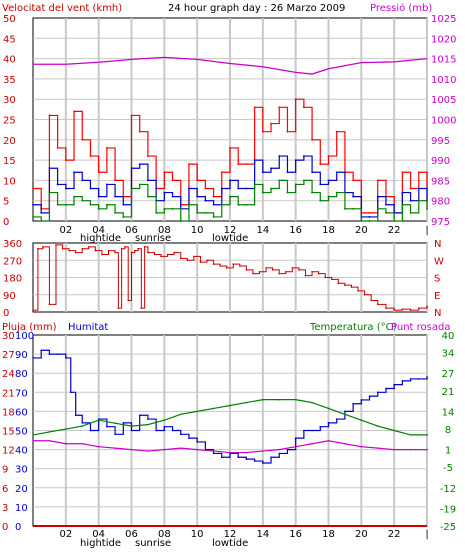 The image size is (465, 556). What do you see at coordinates (437, 313) in the screenshot?
I see `compass-label: N` at bounding box center [437, 313].